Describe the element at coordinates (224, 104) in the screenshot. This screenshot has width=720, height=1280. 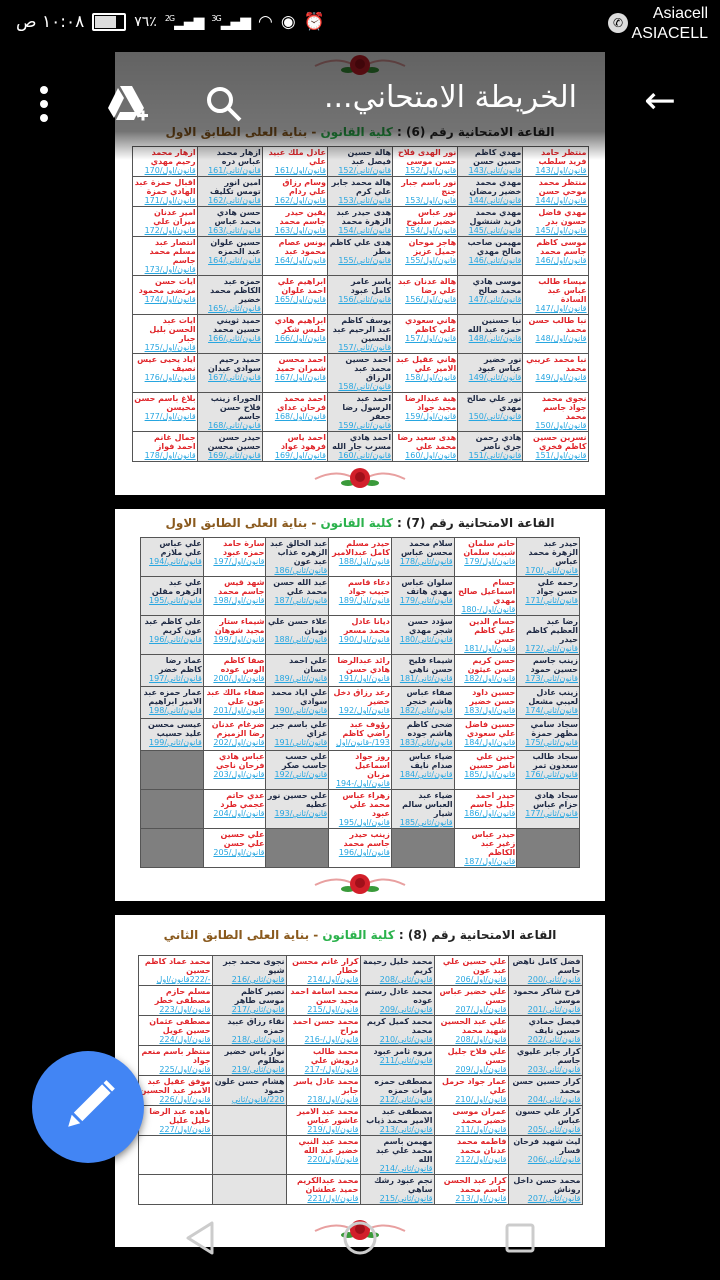
I see `search-icon` at that location.